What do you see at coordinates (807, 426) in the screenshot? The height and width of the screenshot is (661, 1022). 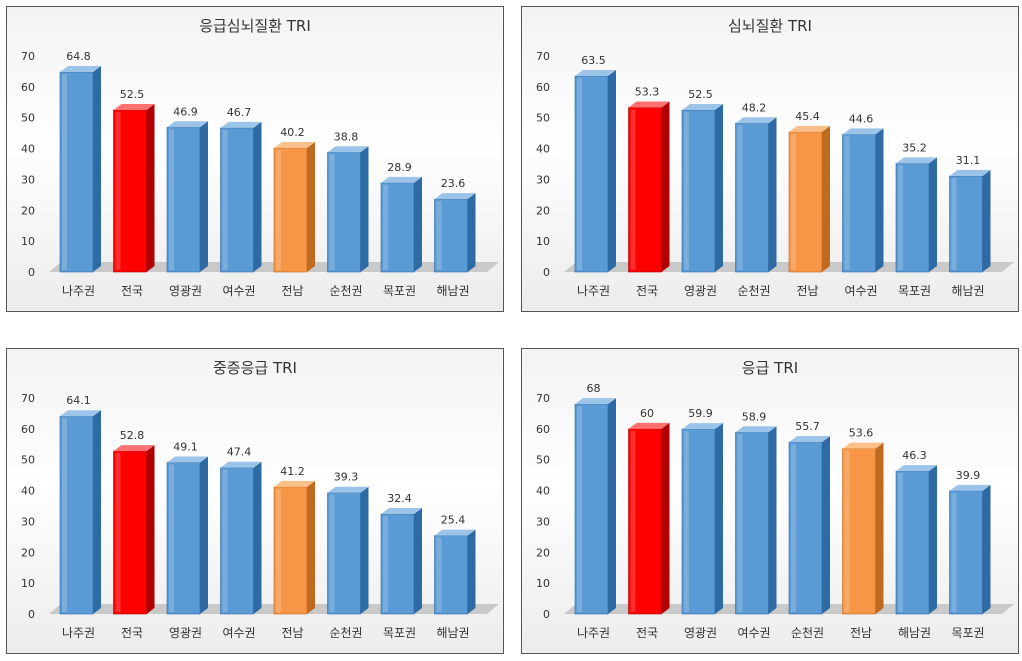 I see `data-label: 55.7` at bounding box center [807, 426].